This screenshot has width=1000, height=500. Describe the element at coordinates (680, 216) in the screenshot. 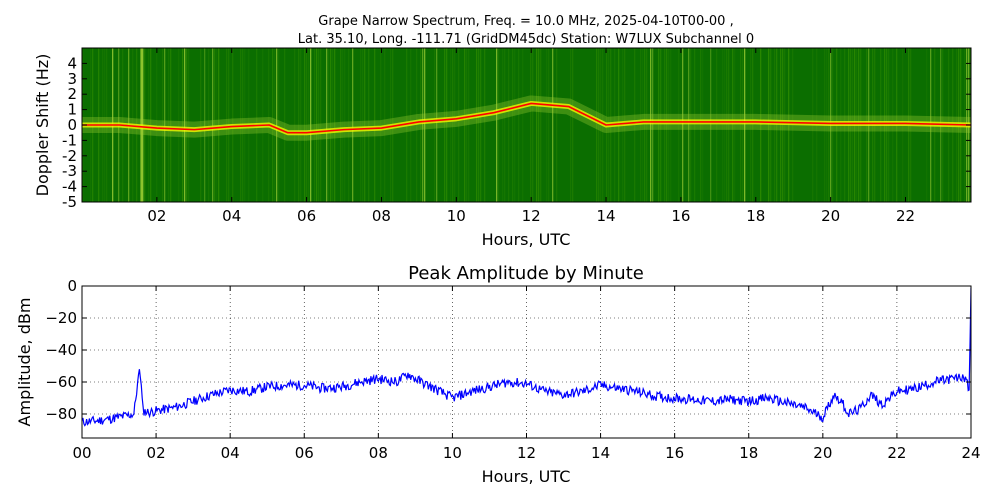

I see `spectrogram-x-tick-label: 16` at that location.